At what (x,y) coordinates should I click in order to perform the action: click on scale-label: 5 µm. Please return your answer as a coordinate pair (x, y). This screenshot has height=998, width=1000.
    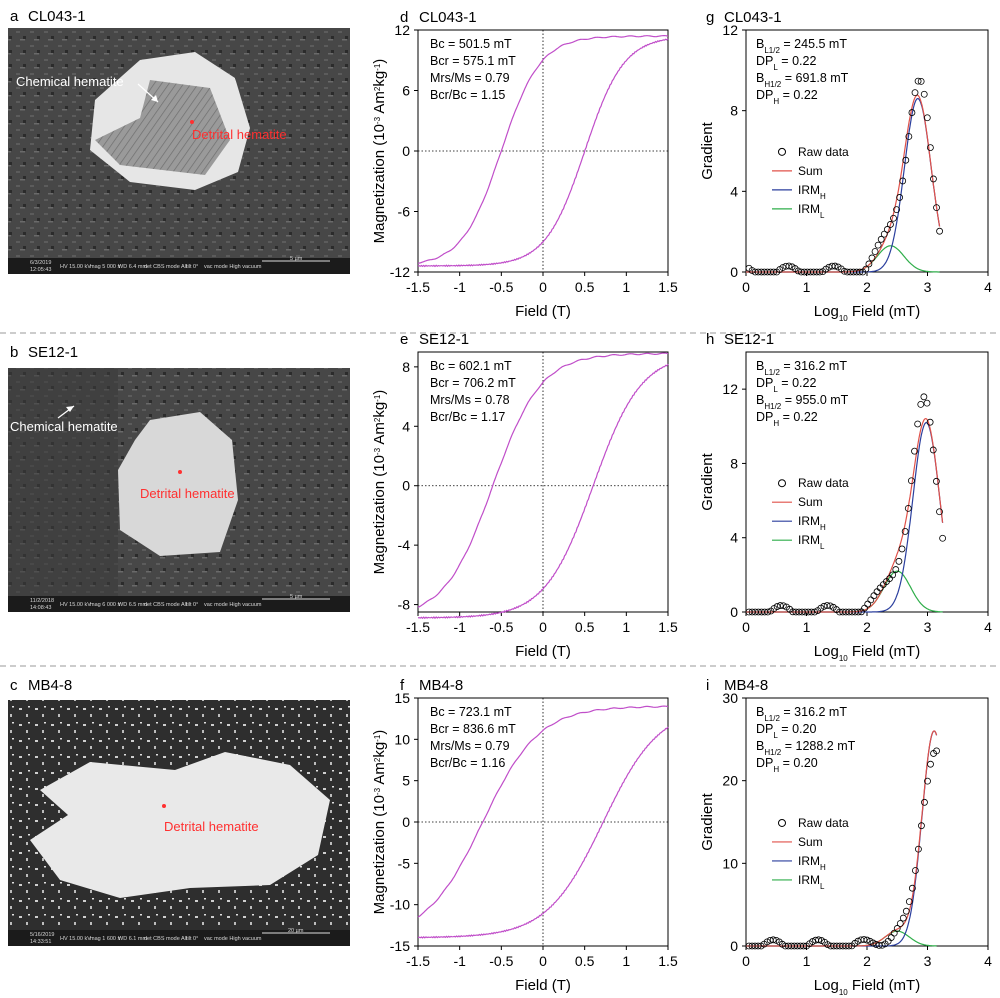
    Looking at the image, I should click on (296, 259).